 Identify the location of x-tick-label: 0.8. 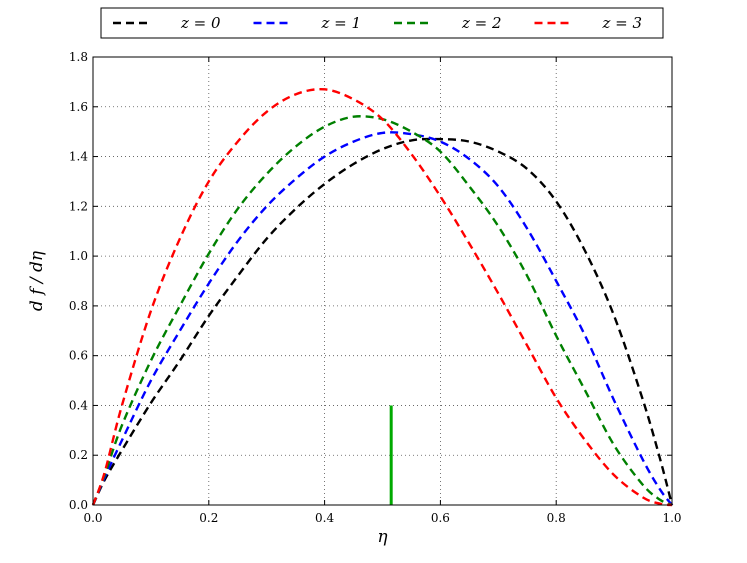
(556, 518).